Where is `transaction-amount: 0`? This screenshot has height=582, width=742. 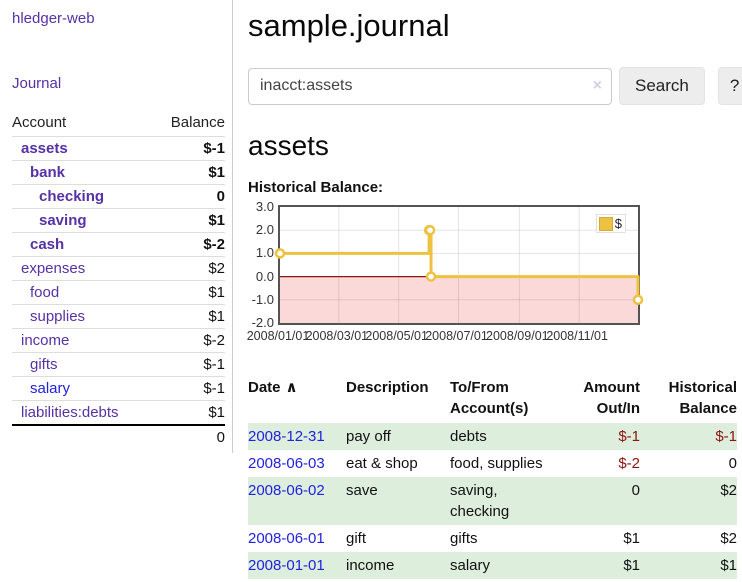
transaction-amount: 0 is located at coordinates (635, 490).